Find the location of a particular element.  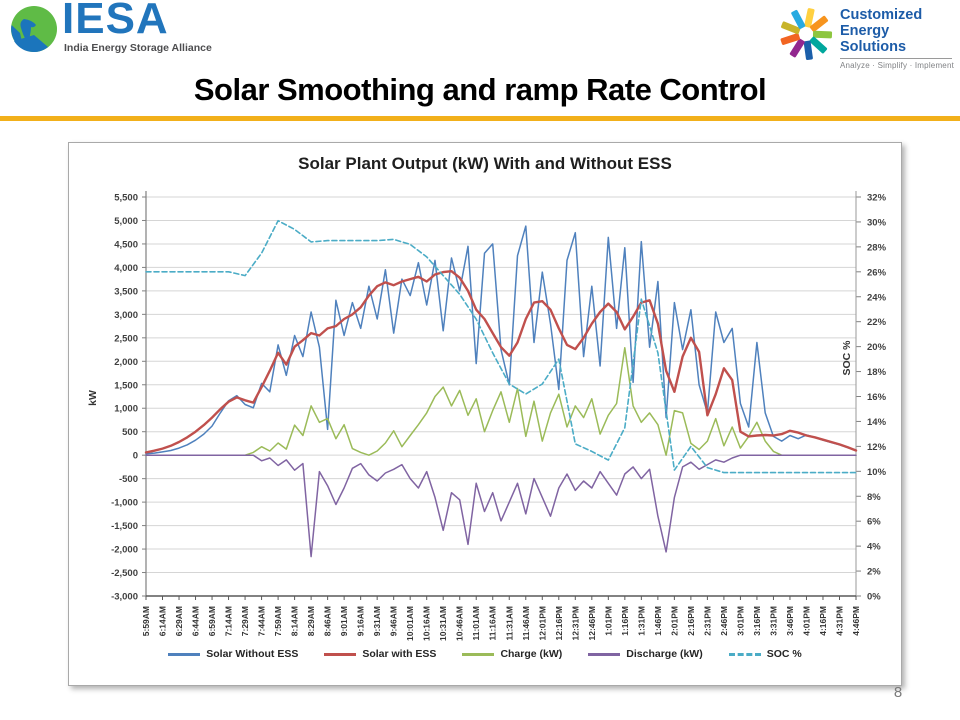

x-axis-tick-label: 4:01PM is located at coordinates (806, 621).